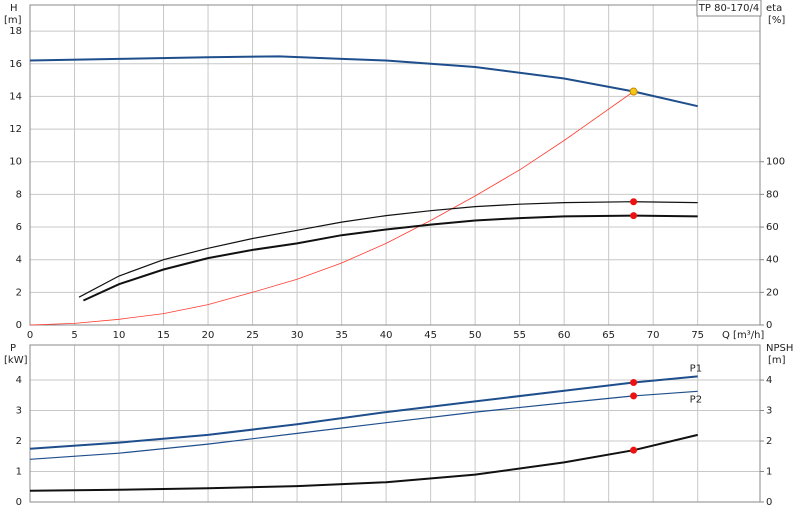 The image size is (800, 520). I want to click on y-axis-label: P, so click(13, 348).